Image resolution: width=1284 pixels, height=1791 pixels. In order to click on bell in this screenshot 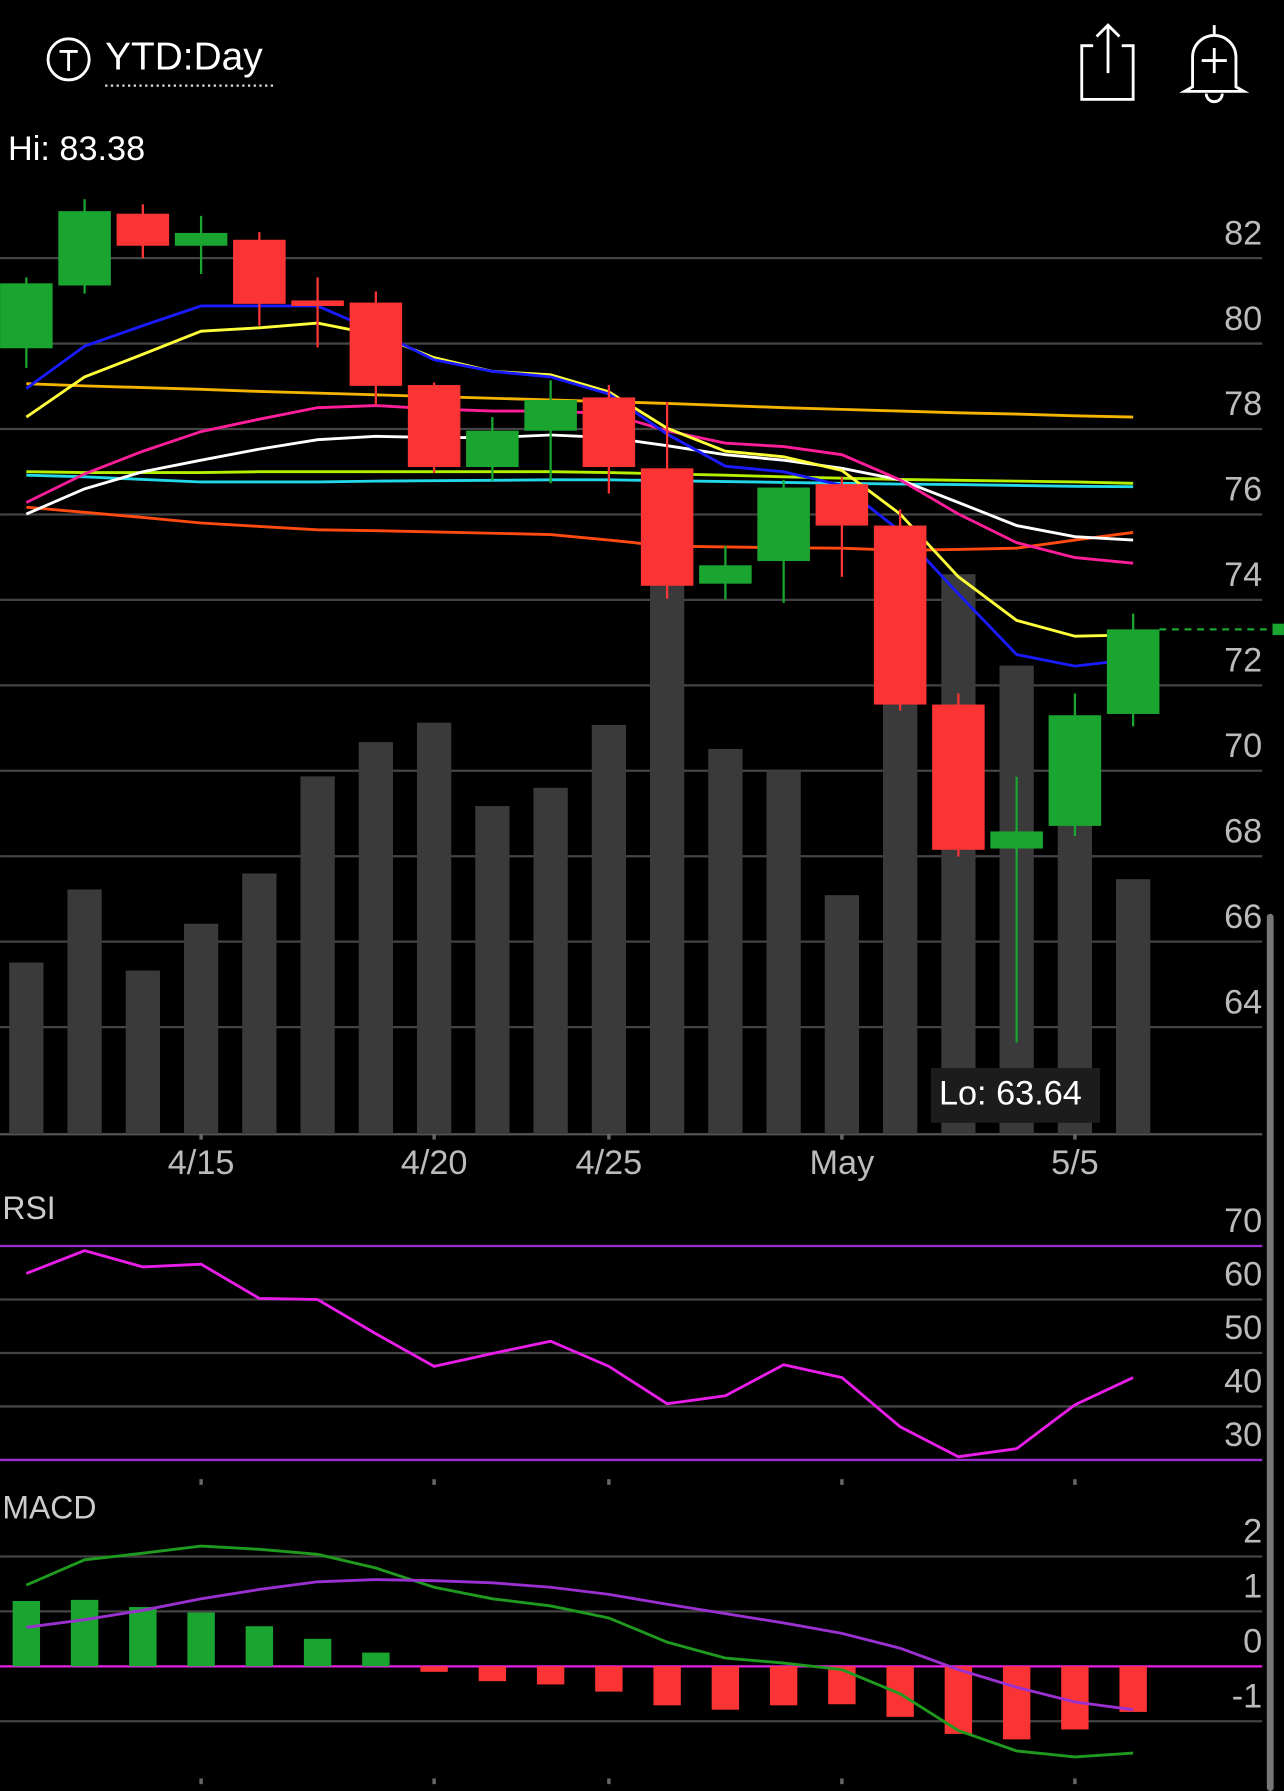, I will do `click(1214, 63)`.